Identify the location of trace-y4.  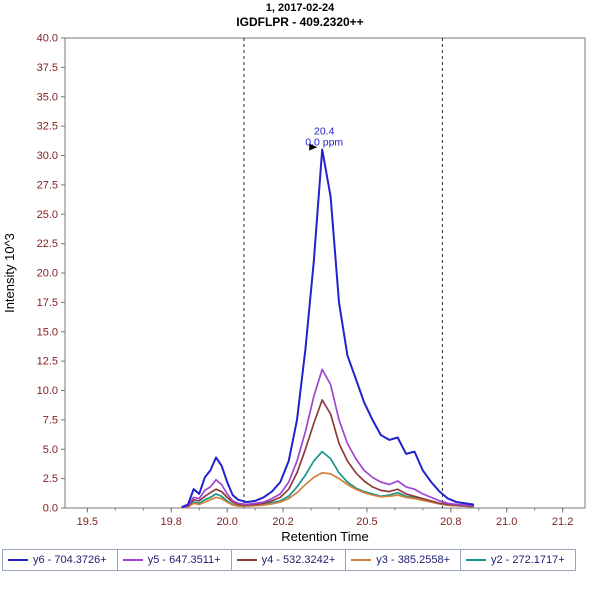
(328, 454).